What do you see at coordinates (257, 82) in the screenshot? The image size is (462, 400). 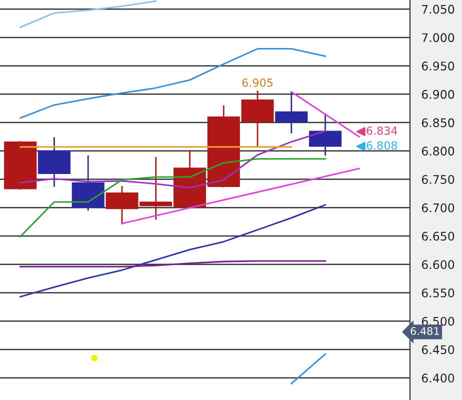 I see `annotation: 6.905` at bounding box center [257, 82].